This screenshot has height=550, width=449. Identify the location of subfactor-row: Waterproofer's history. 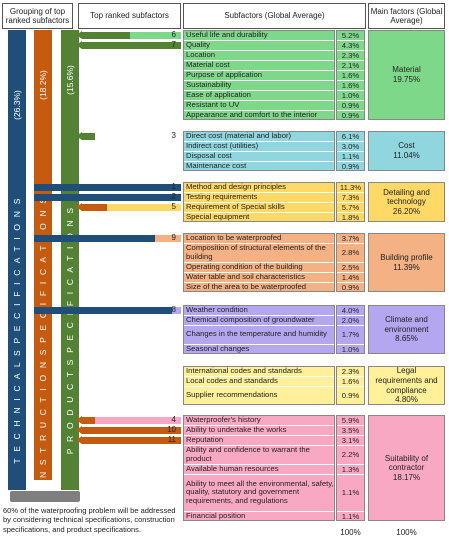
(259, 420).